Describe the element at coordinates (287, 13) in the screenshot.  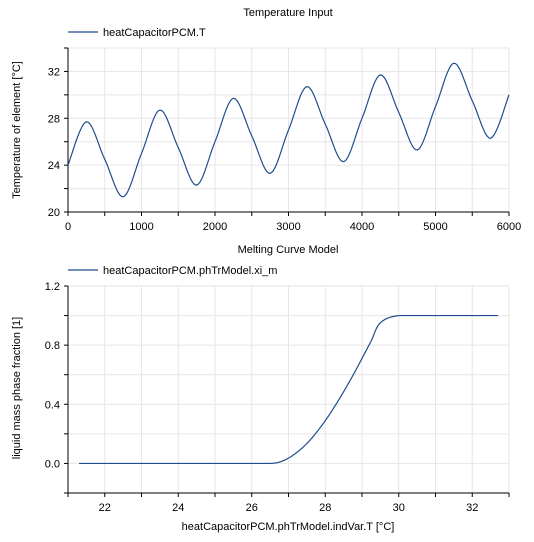
I see `chart-title: Temperature Input` at that location.